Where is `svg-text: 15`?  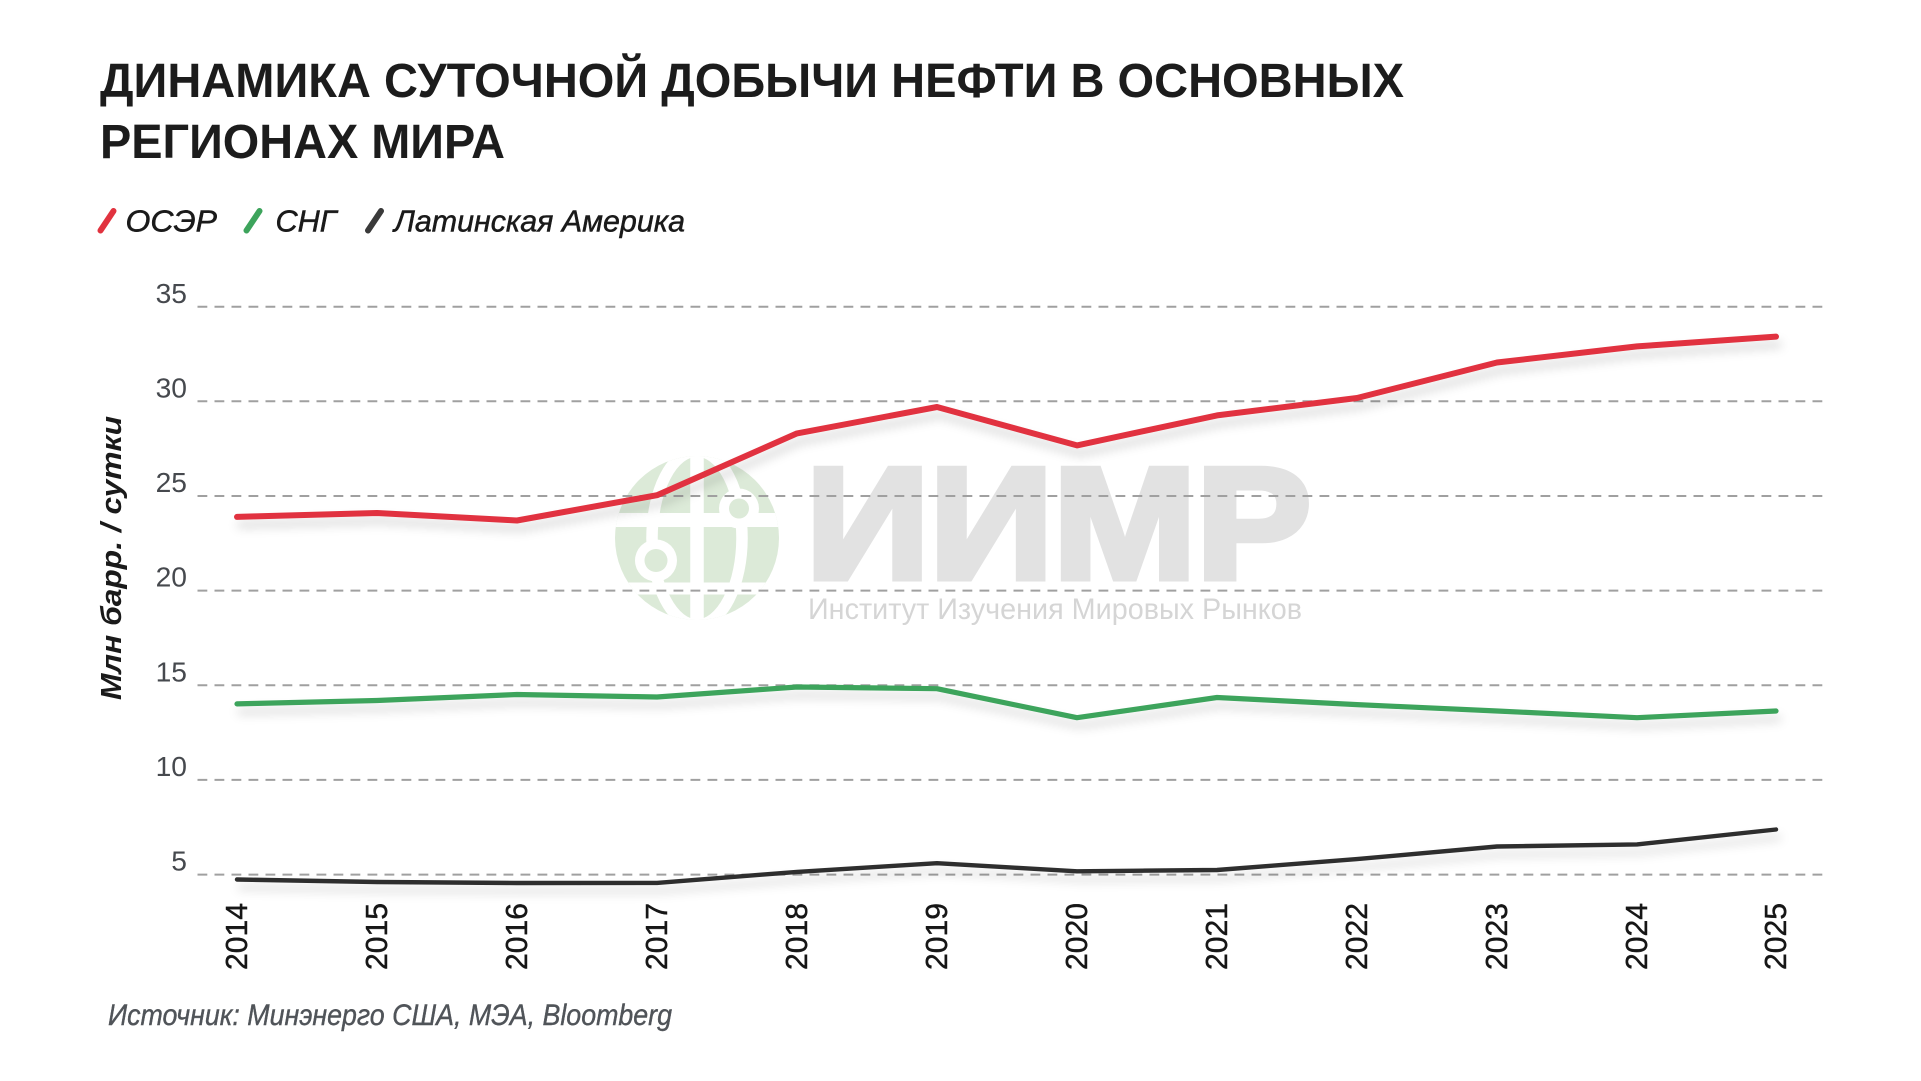 svg-text: 15 is located at coordinates (171, 671).